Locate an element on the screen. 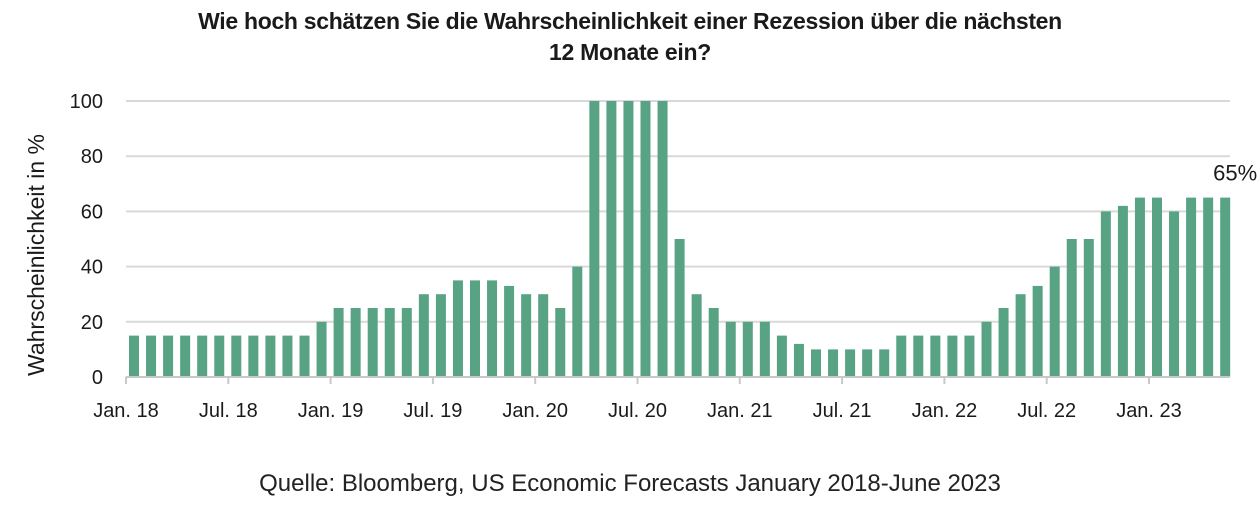  y-axis-title: Wahrscheinlichkeit in % is located at coordinates (36, 255).